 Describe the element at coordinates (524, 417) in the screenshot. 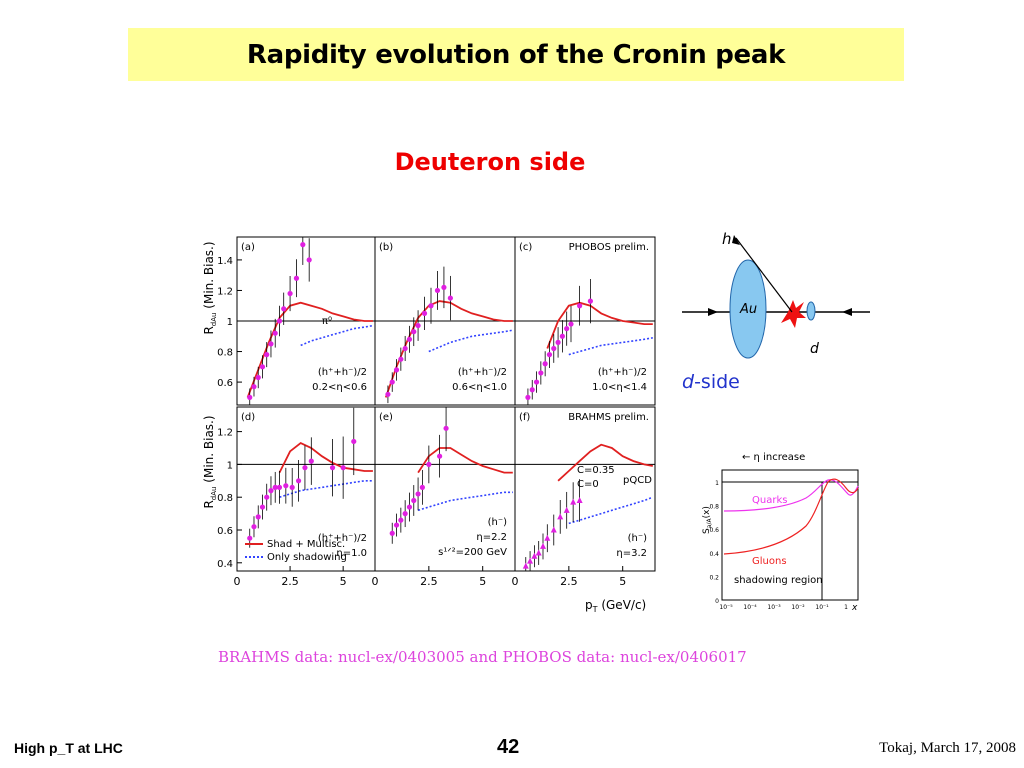

I see `panel-label: (f)` at that location.